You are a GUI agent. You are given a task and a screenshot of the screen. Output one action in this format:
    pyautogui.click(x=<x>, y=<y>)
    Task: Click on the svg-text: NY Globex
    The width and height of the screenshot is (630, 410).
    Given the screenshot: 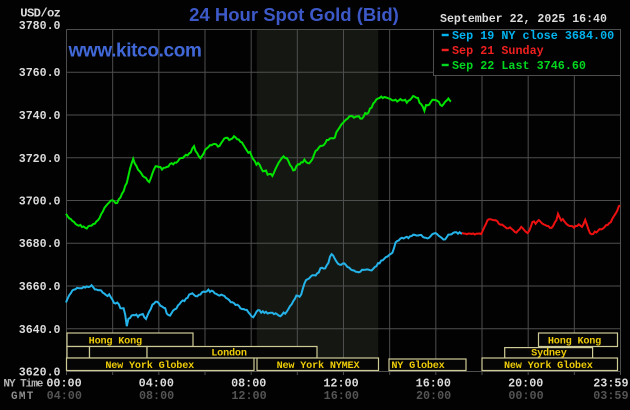 What is the action you would take?
    pyautogui.click(x=417, y=366)
    